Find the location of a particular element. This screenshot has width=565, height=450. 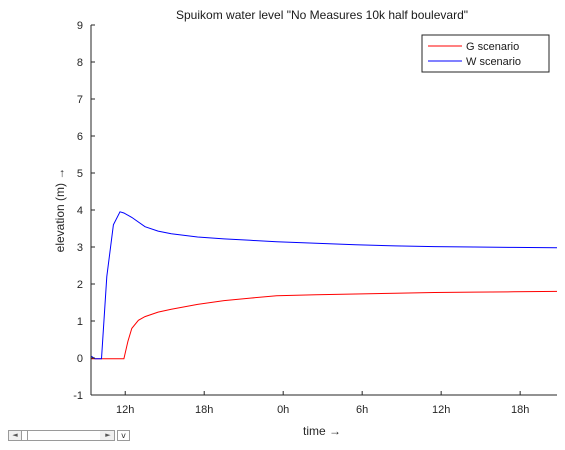

y-axis-label: elevation (m) → is located at coordinates (60, 210).